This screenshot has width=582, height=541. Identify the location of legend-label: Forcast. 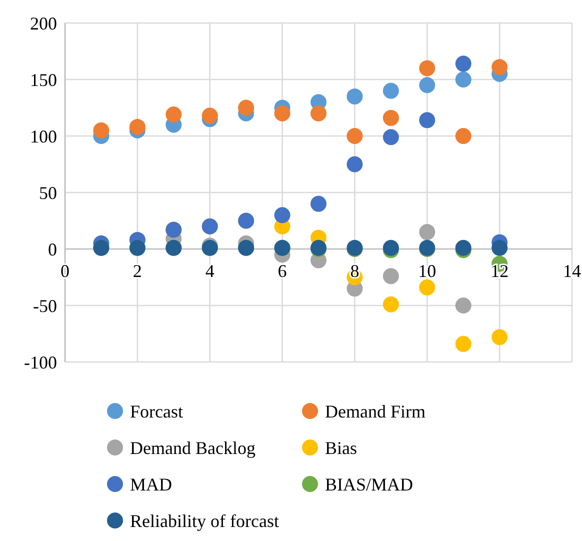
(156, 411).